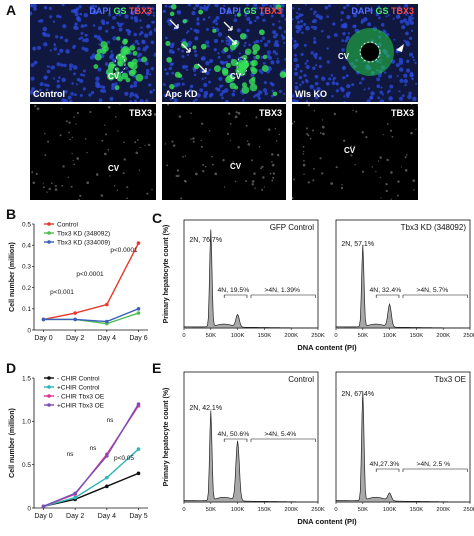  I want to click on legend-marker, so click(49, 378).